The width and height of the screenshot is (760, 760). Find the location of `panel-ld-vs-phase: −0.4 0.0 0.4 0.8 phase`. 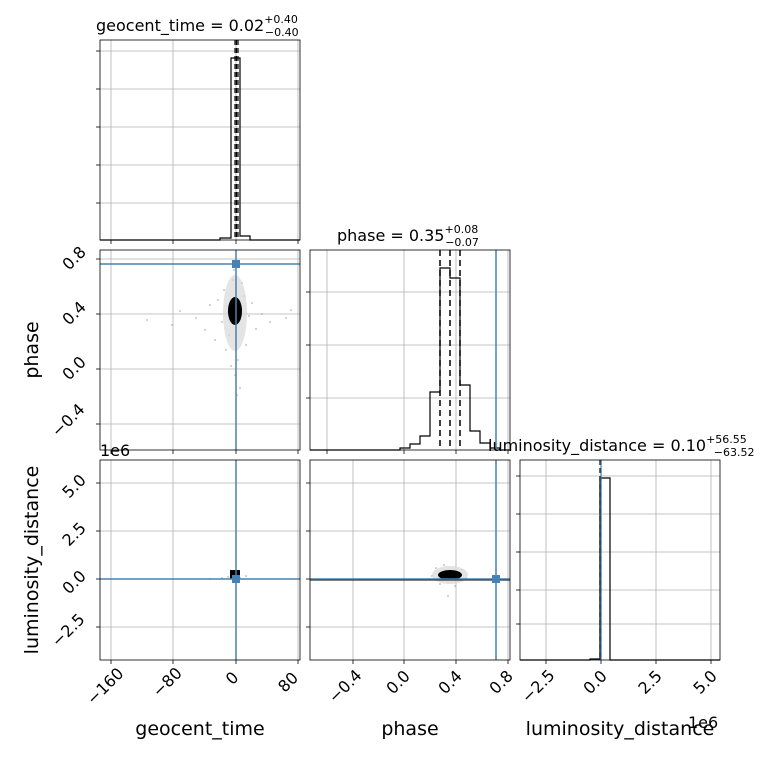

panel-ld-vs-phase: −0.4 0.0 0.4 0.8 phase is located at coordinates (411, 599).